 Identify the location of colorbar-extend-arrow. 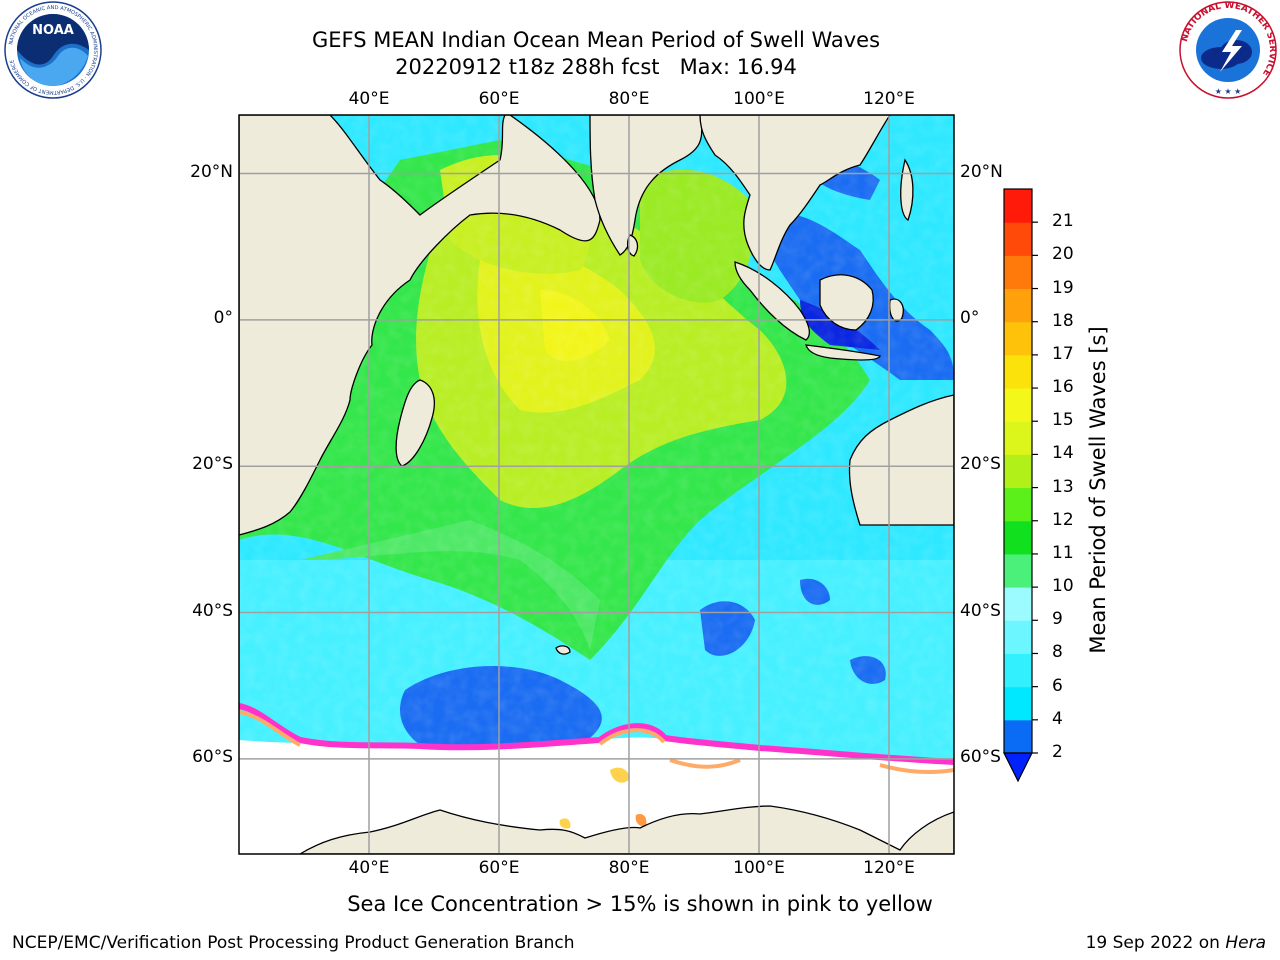
(1018, 767).